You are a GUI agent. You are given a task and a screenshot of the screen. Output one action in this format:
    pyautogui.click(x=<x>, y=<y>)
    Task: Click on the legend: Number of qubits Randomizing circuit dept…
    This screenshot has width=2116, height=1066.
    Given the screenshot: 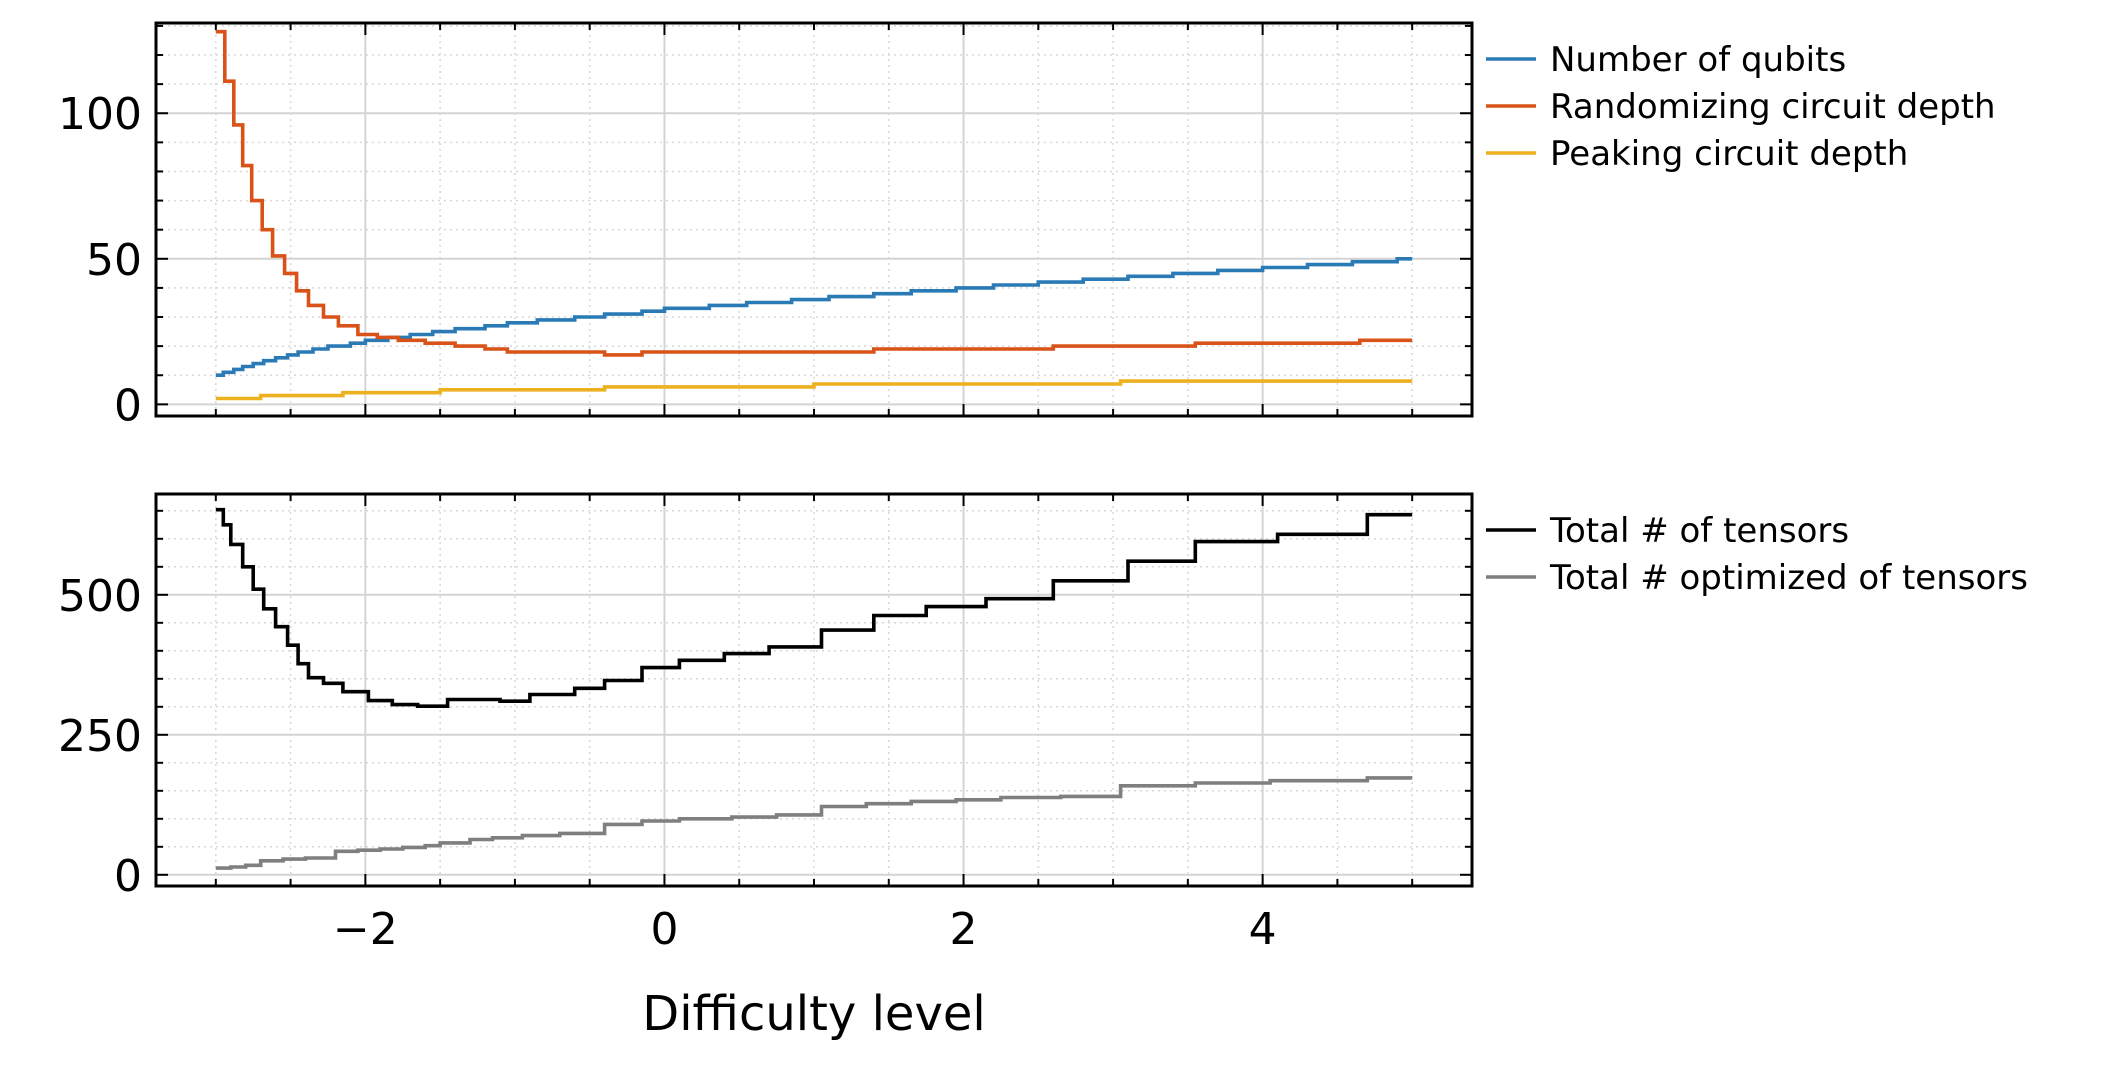 What is the action you would take?
    pyautogui.click(x=1741, y=107)
    